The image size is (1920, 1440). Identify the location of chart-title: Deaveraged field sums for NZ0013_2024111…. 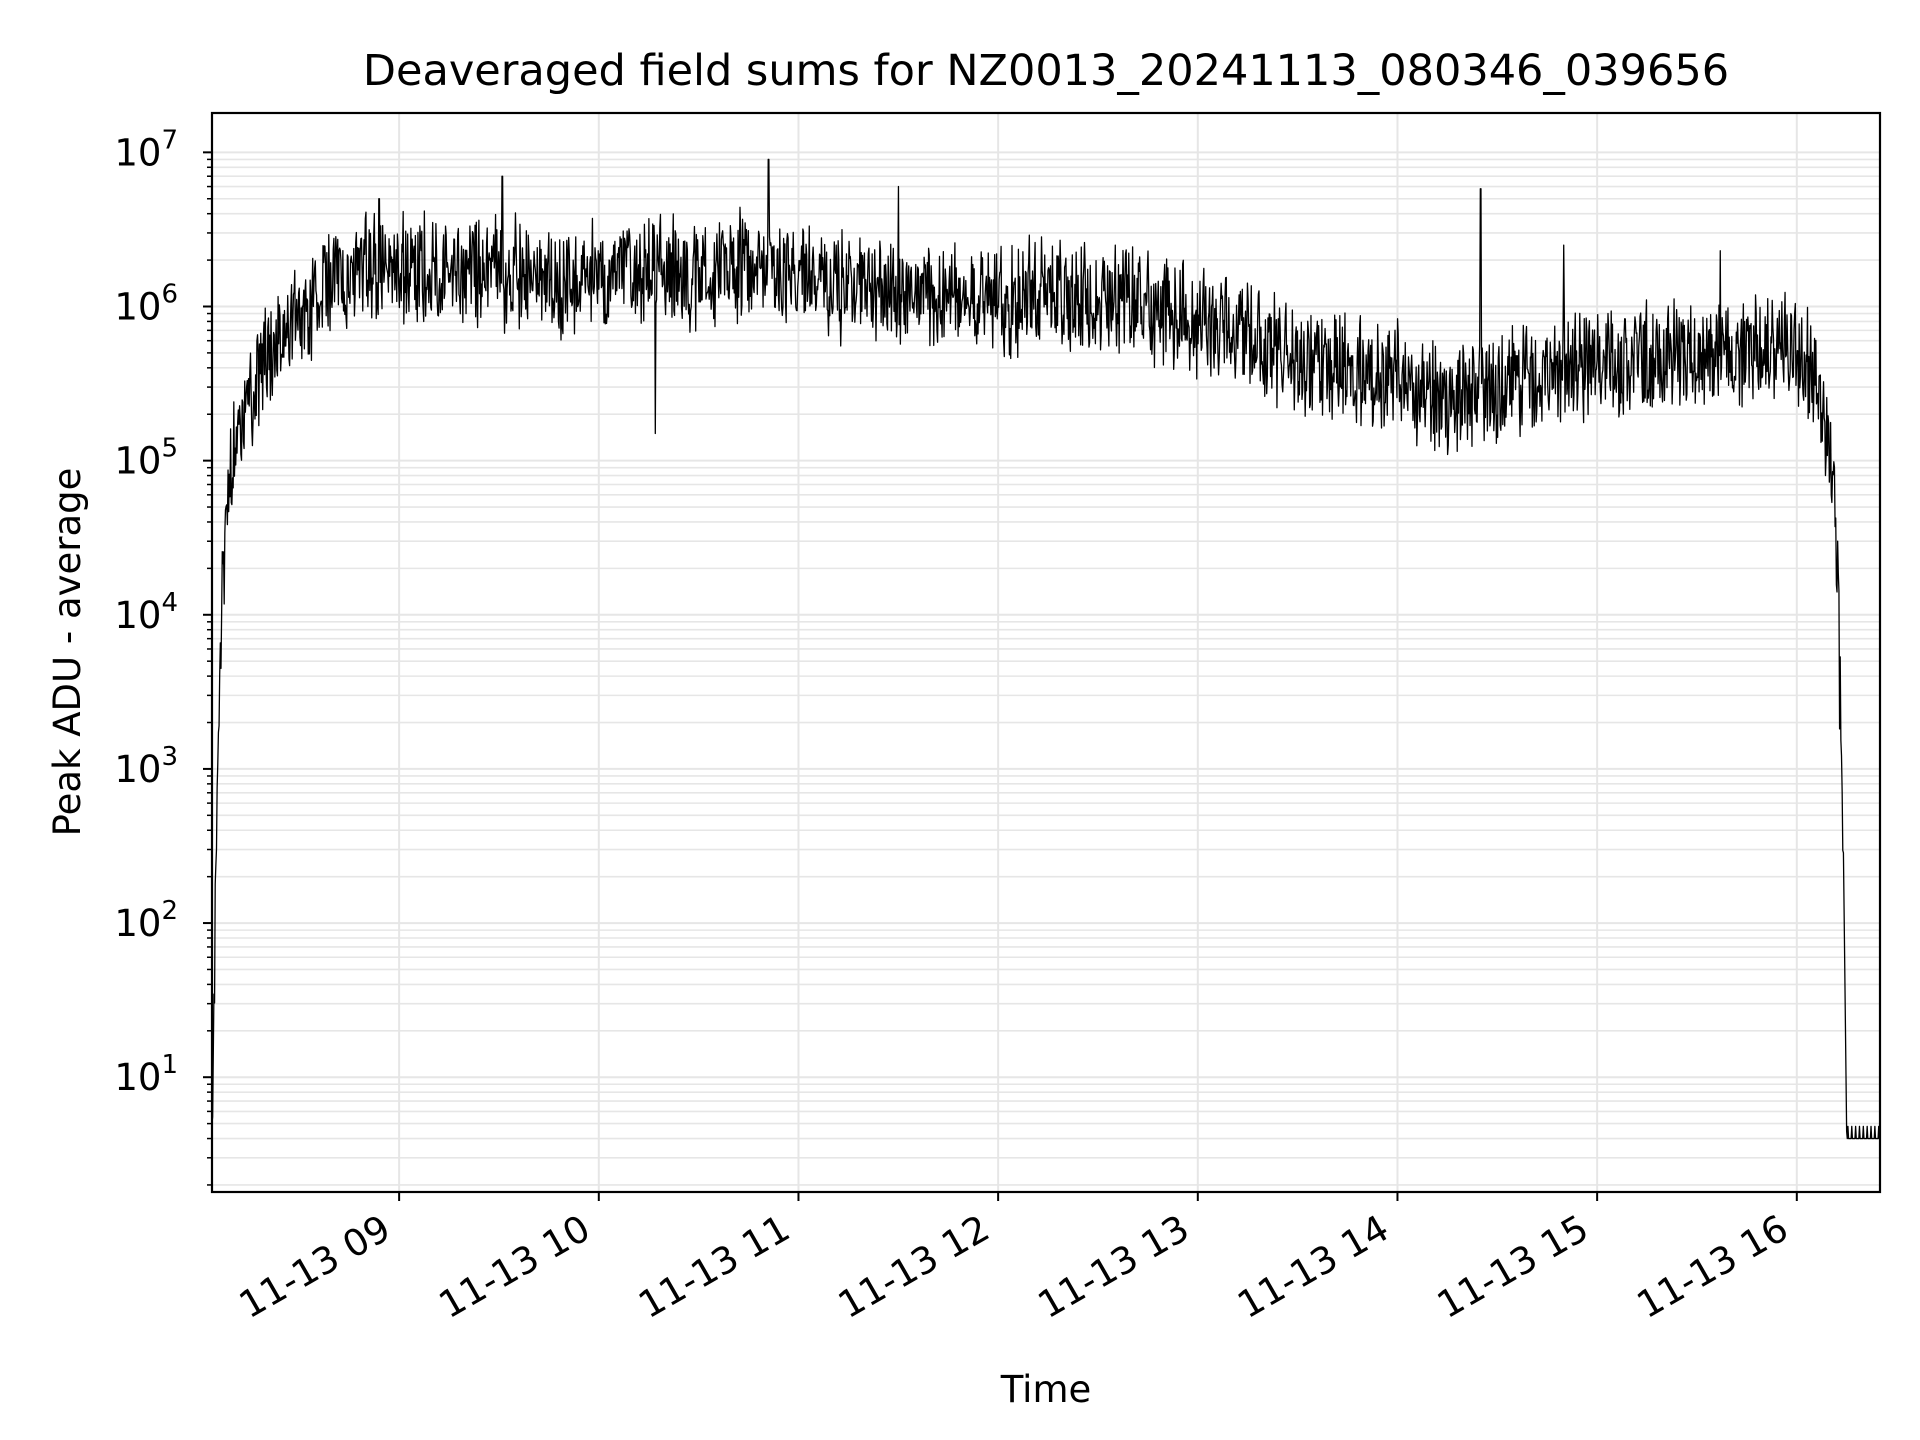
(1046, 71).